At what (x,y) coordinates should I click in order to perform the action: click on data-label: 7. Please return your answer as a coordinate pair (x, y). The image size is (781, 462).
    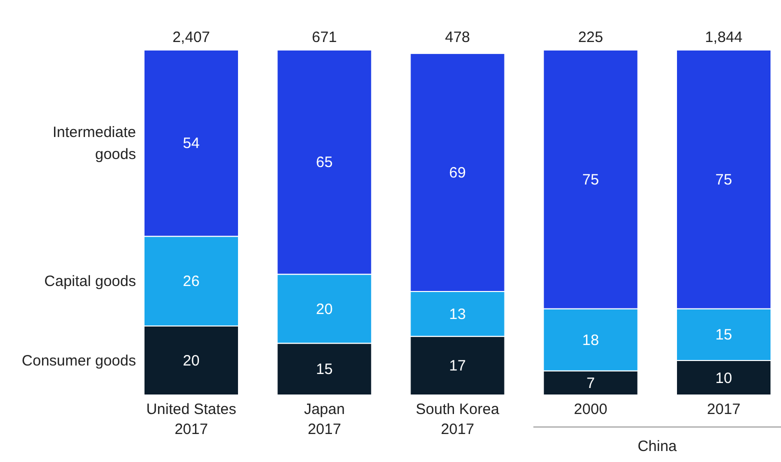
    Looking at the image, I should click on (590, 383).